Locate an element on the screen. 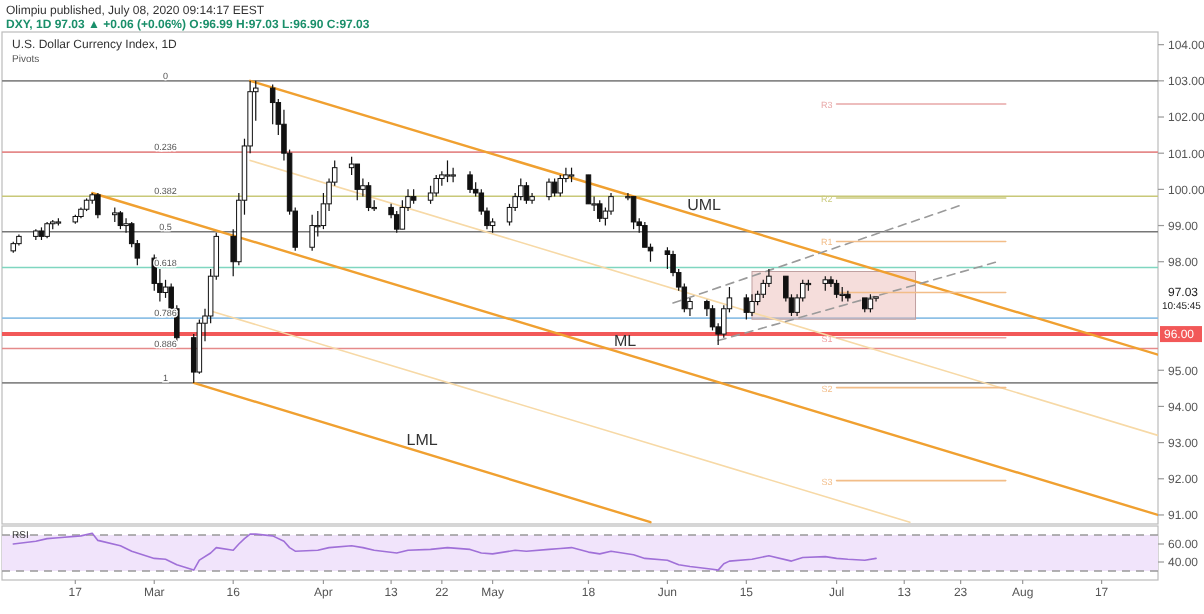 This screenshot has height=614, width=1204. series-label: UML is located at coordinates (705, 204).